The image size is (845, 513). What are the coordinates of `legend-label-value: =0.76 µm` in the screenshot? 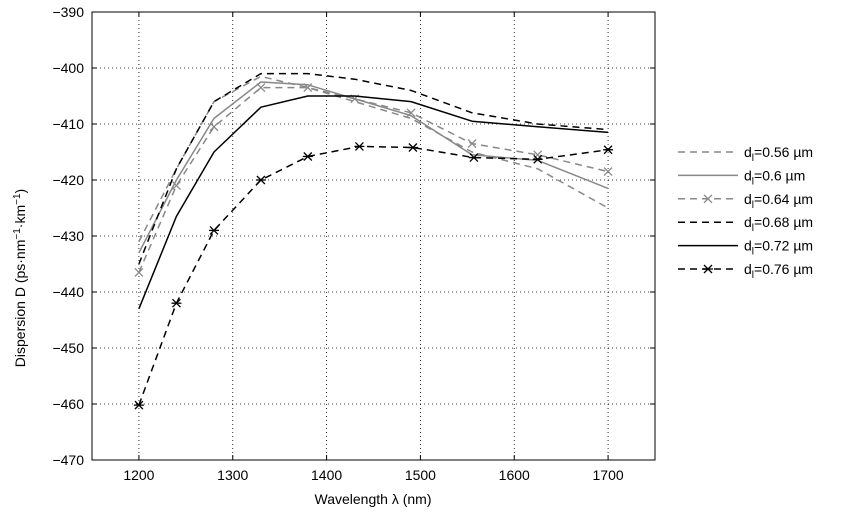 It's located at (783, 269).